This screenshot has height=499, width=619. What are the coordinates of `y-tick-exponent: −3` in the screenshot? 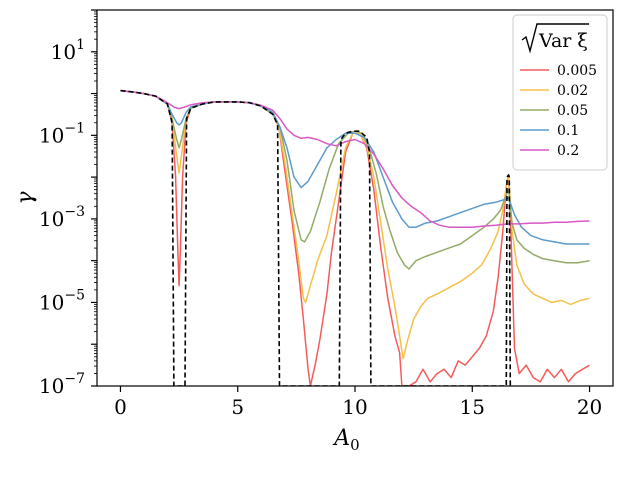 It's located at (74, 212).